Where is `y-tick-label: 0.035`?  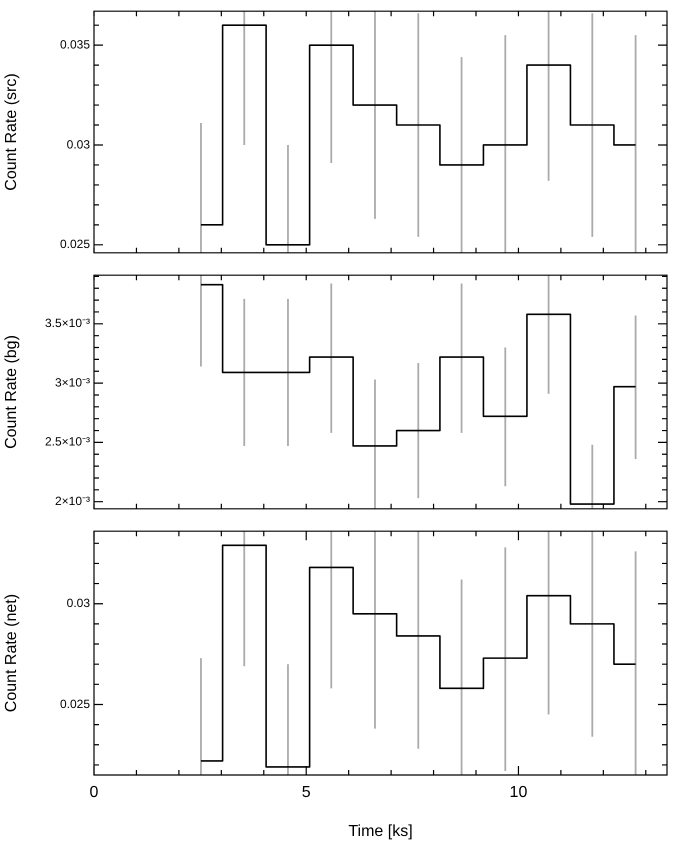 y-tick-label: 0.035 is located at coordinates (75, 44).